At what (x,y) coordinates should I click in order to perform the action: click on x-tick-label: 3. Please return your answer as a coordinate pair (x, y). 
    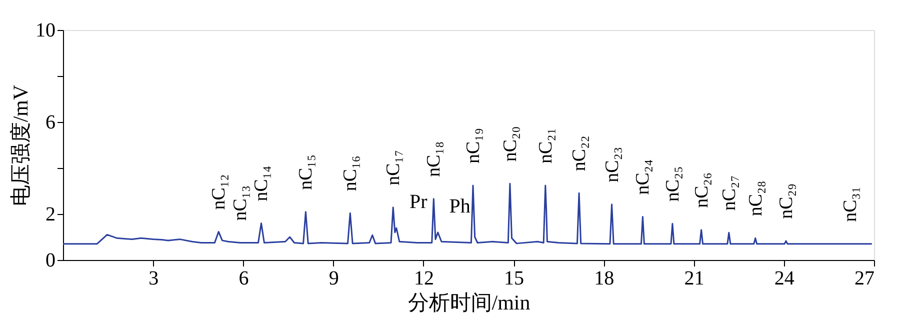
    Looking at the image, I should click on (153, 279).